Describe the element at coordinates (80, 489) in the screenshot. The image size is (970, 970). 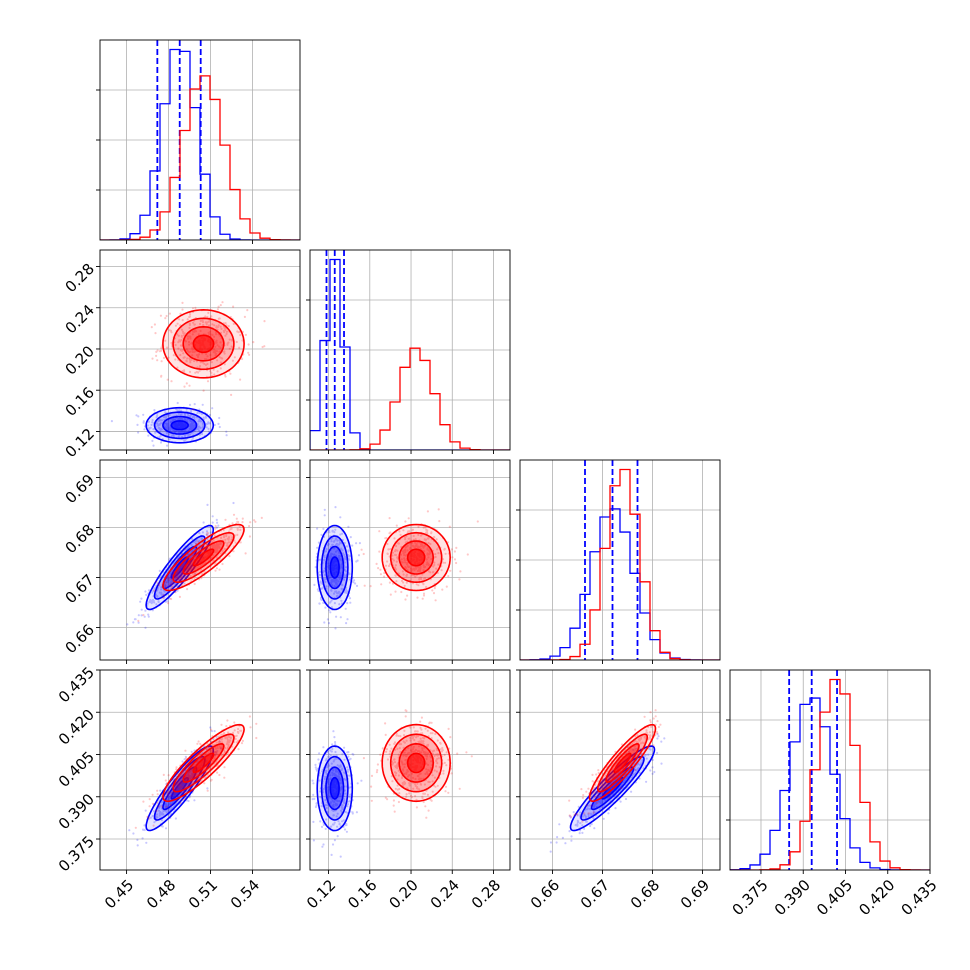
I see `y-tick-label: 0.69` at that location.